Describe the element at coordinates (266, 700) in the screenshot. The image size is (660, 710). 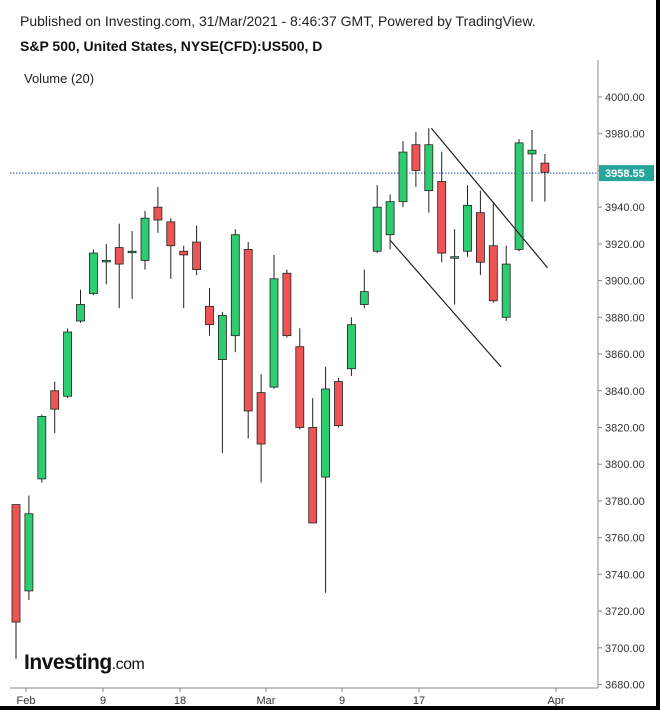
I see `x-tick-label: Mar` at that location.